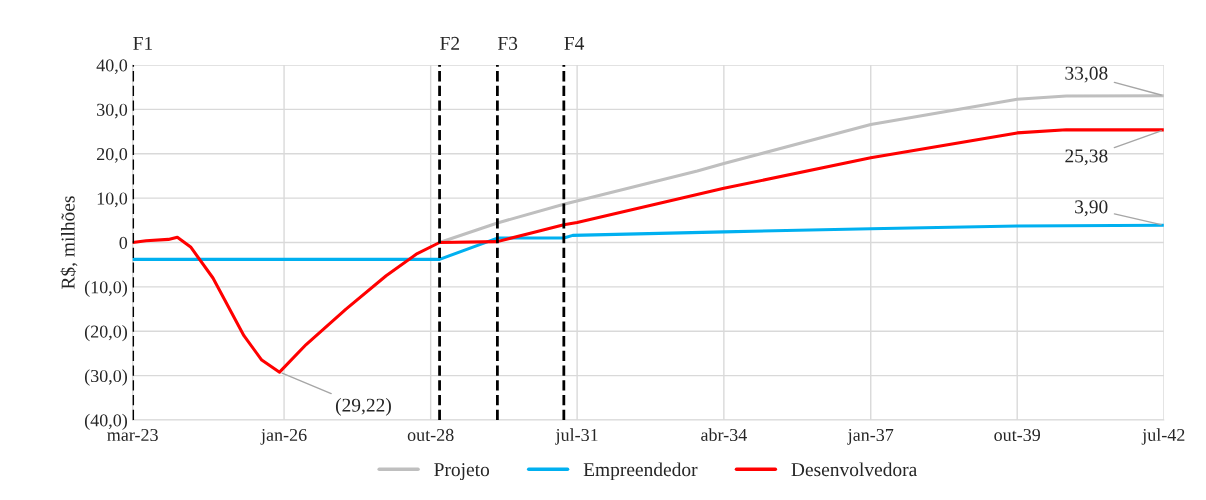  I want to click on annotation: 3,90, so click(1091, 208).